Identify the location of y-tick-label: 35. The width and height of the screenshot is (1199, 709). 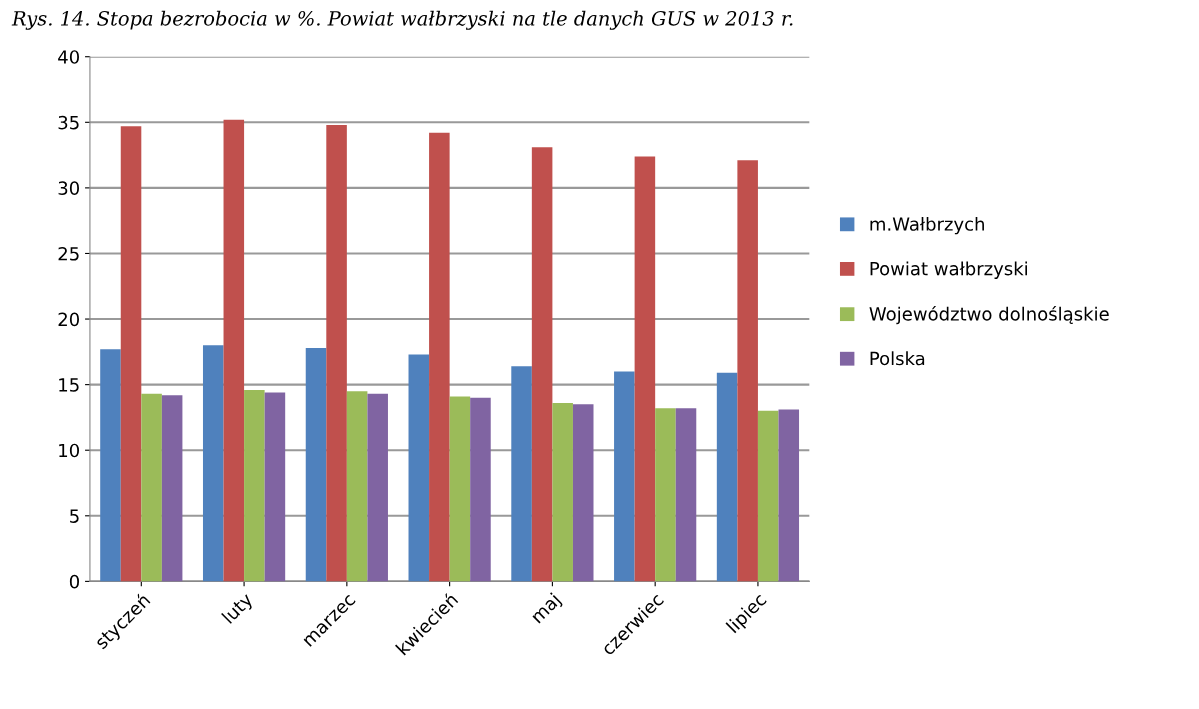
(68, 122).